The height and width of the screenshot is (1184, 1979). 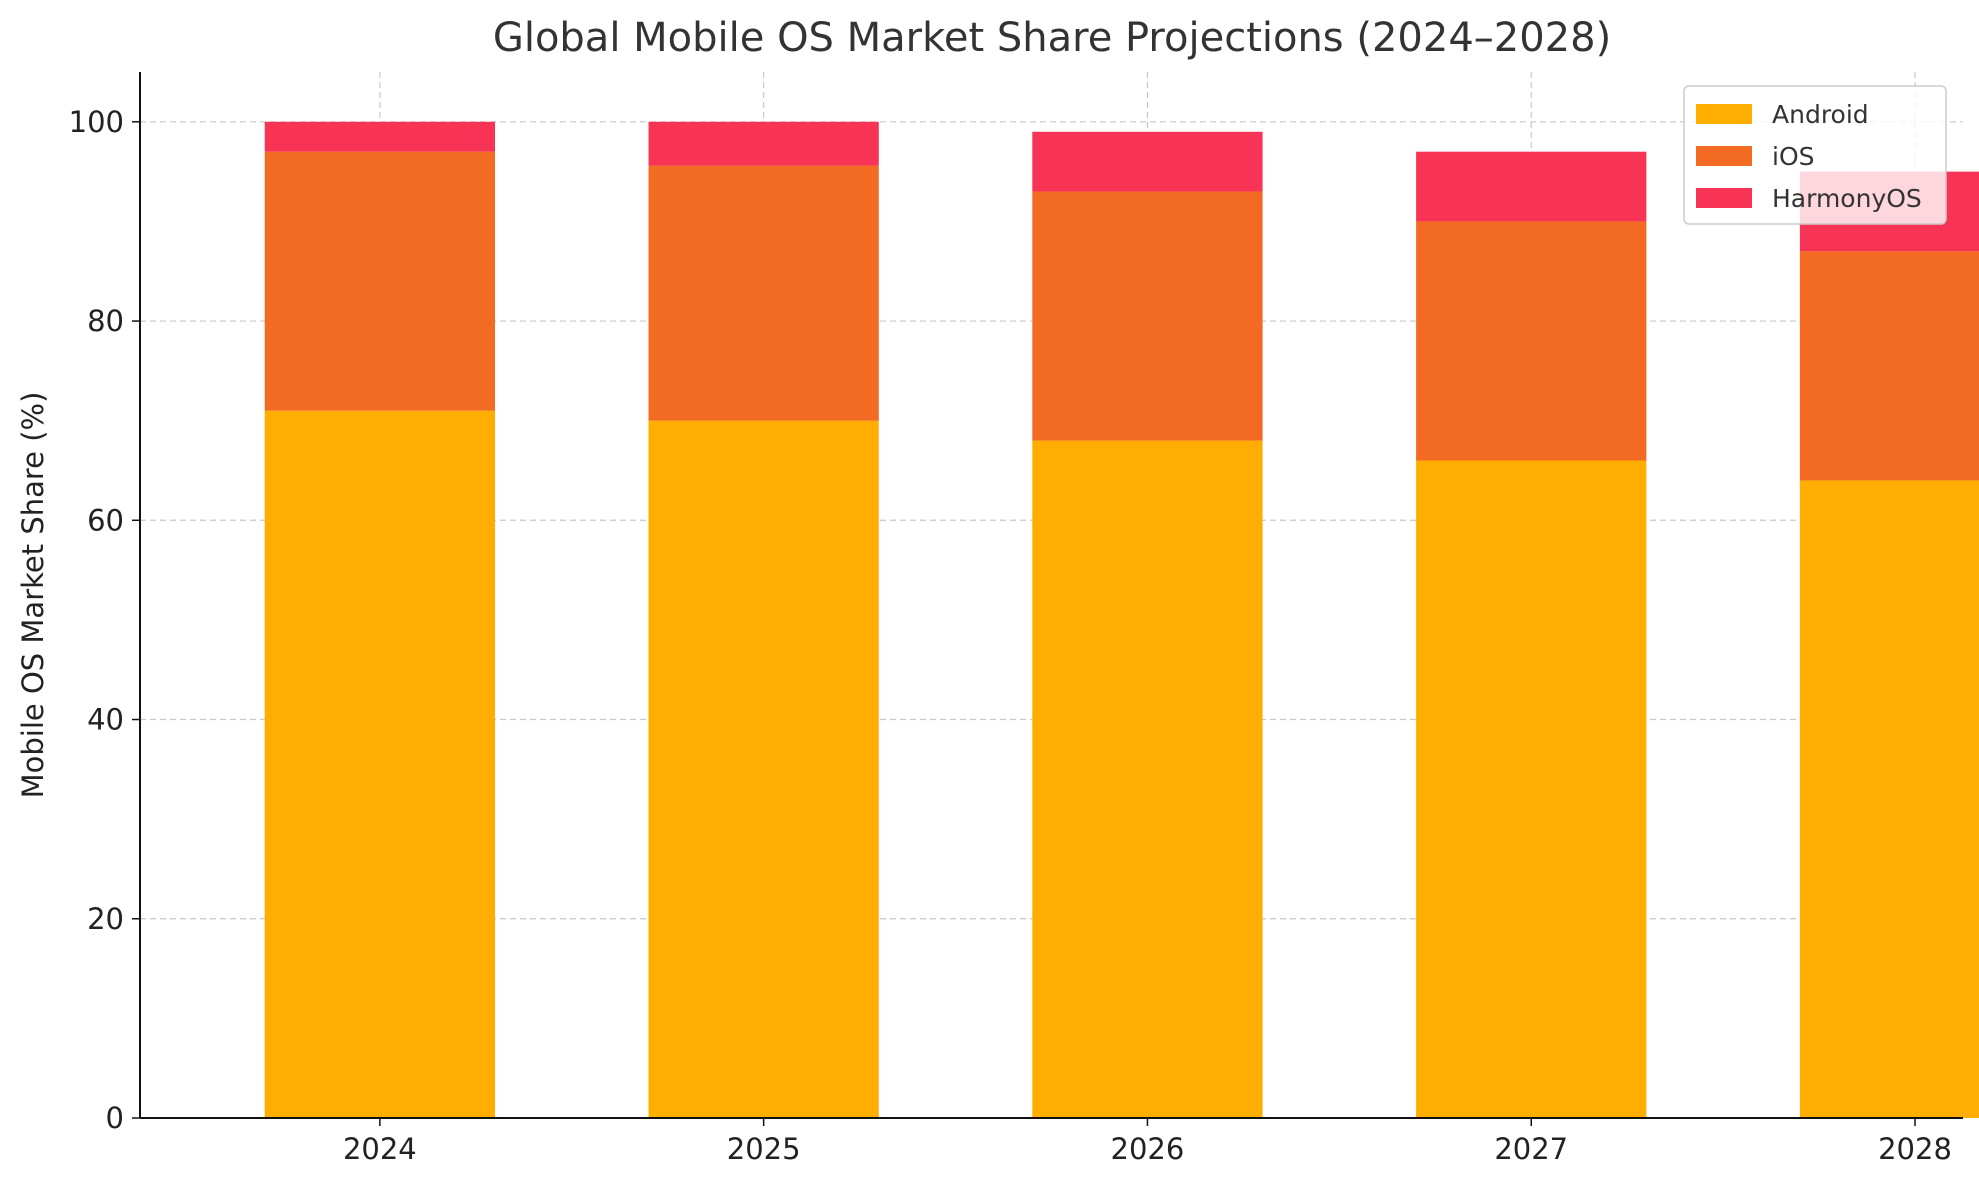 I want to click on y-axis-label: Mobile OS Market Share (%), so click(x=33, y=595).